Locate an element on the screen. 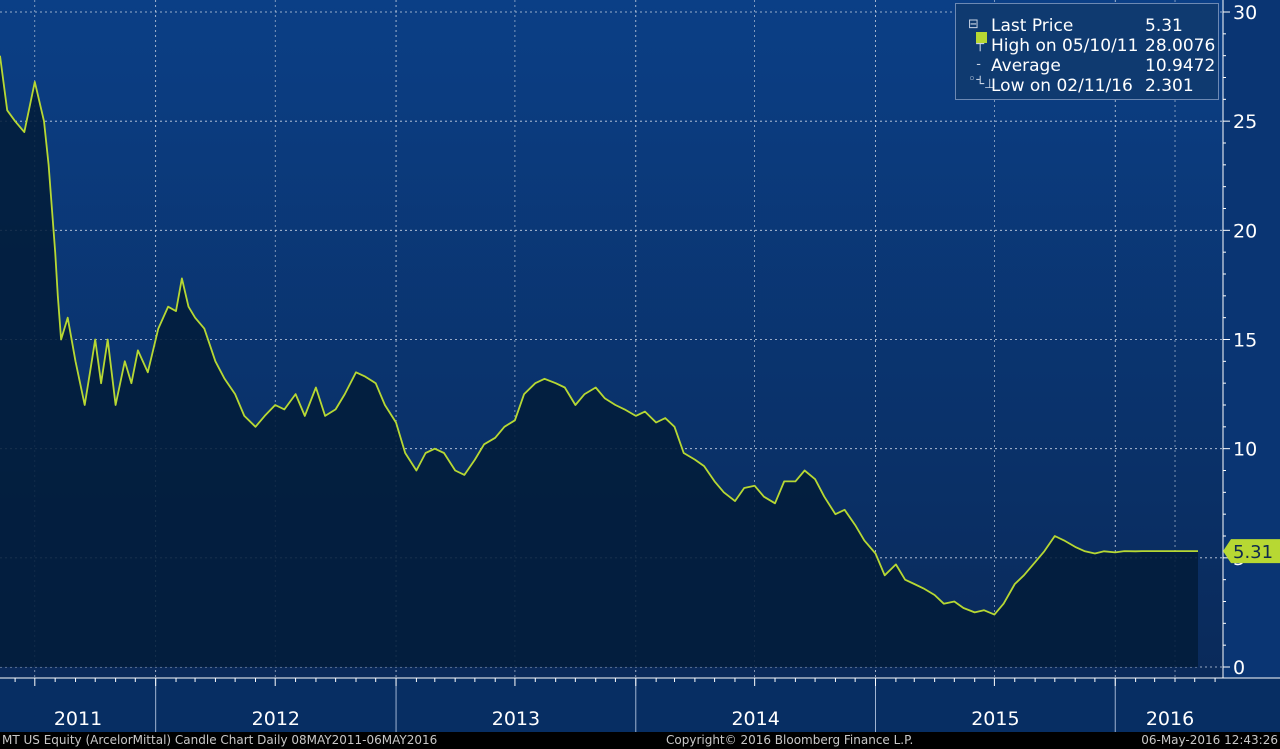  x-year-label: 2014 is located at coordinates (755, 719).